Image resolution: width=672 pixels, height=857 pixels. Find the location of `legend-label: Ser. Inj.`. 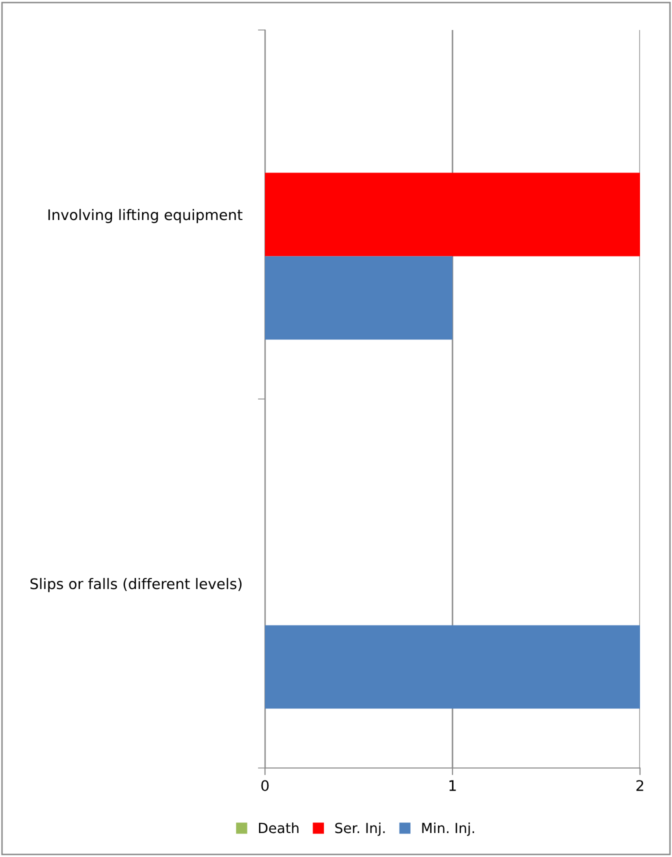

legend-label: Ser. Inj. is located at coordinates (360, 829).